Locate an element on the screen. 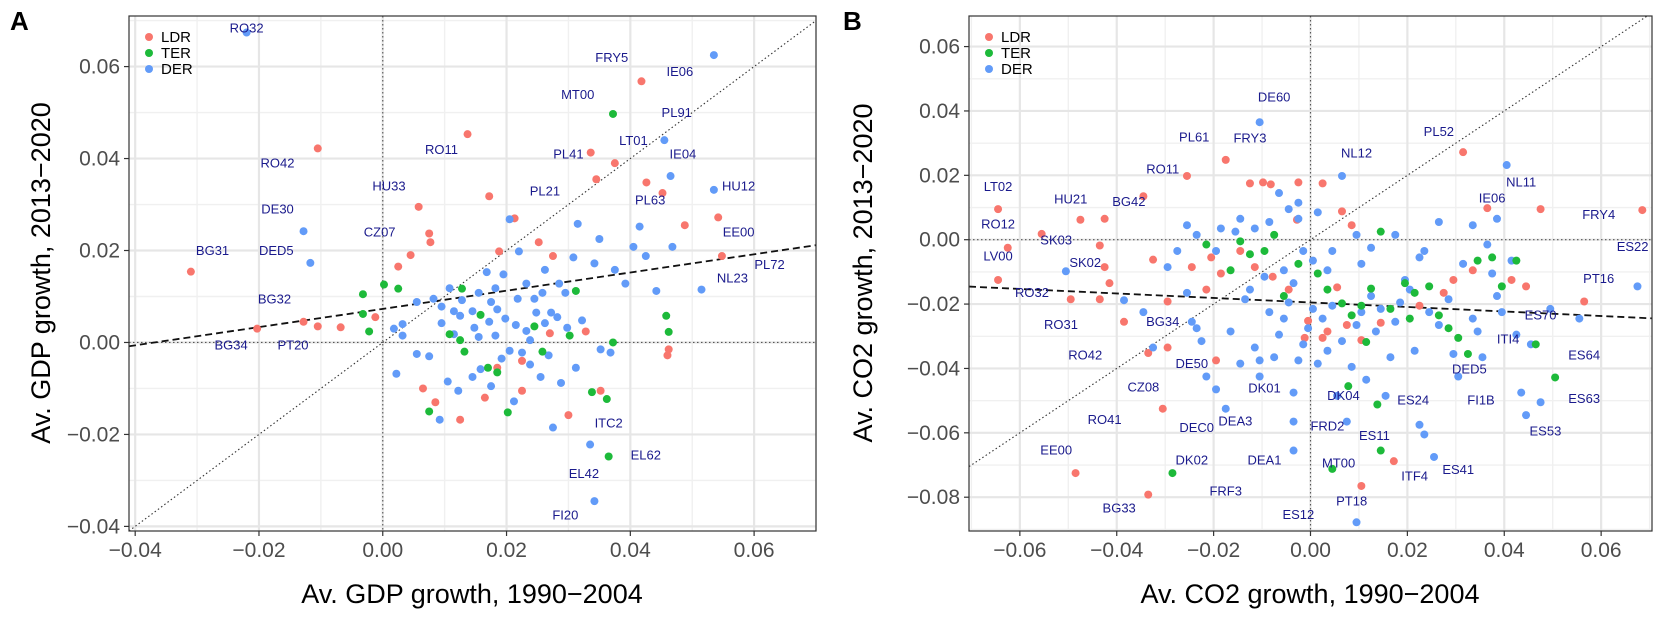  point-label: NL11 is located at coordinates (1521, 182).